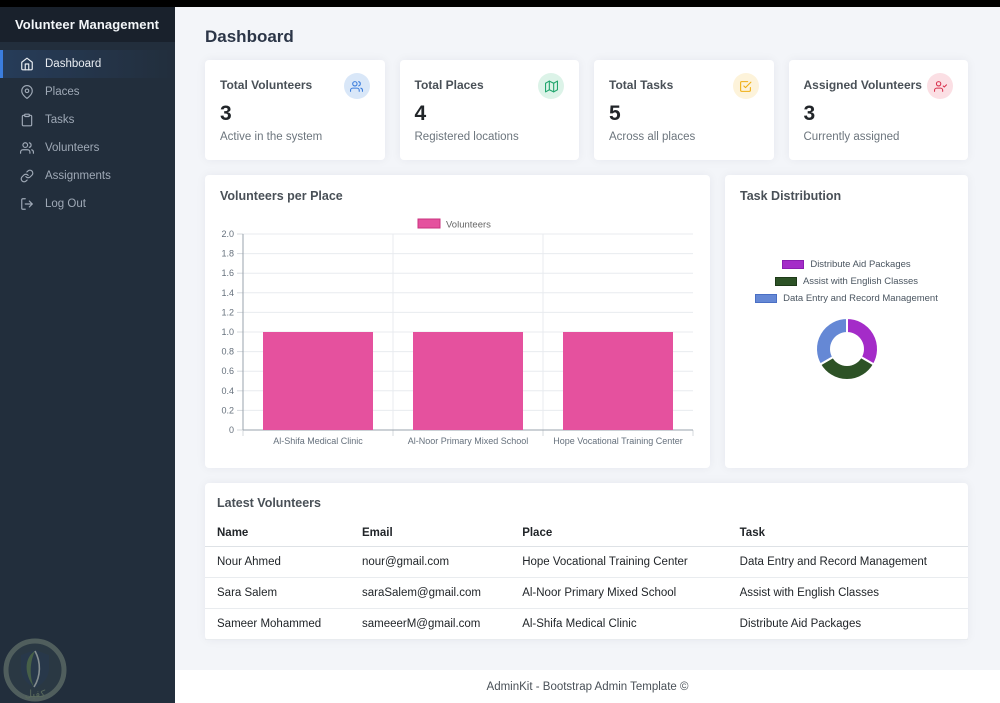  I want to click on stat-subtitle: Across all places, so click(652, 137).